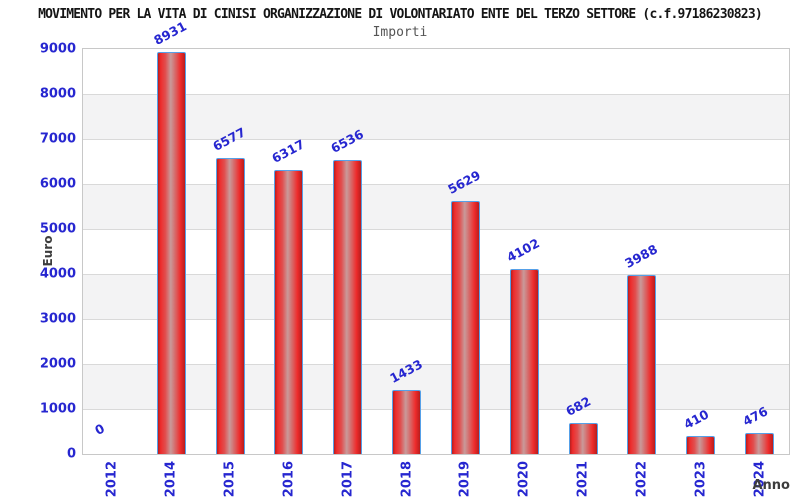  I want to click on x-tick-label: 2019, so click(465, 479).